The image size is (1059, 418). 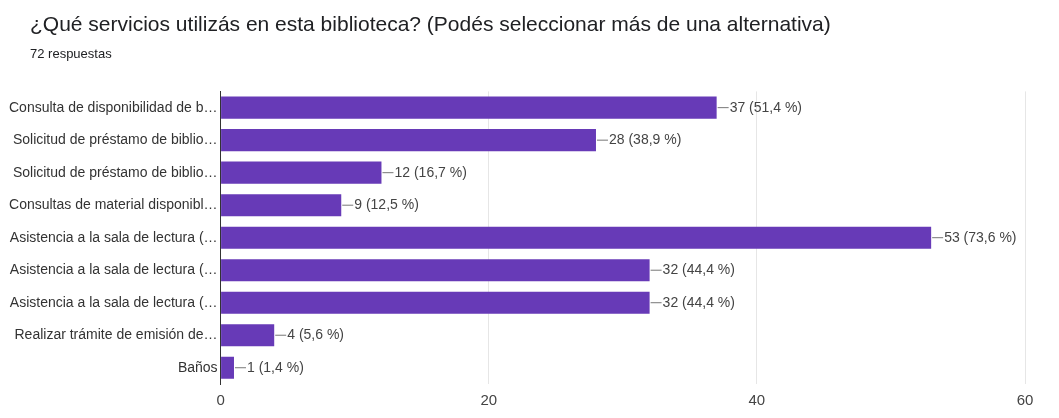 What do you see at coordinates (316, 334) in the screenshot?
I see `data-label: 4 (5,6 %)` at bounding box center [316, 334].